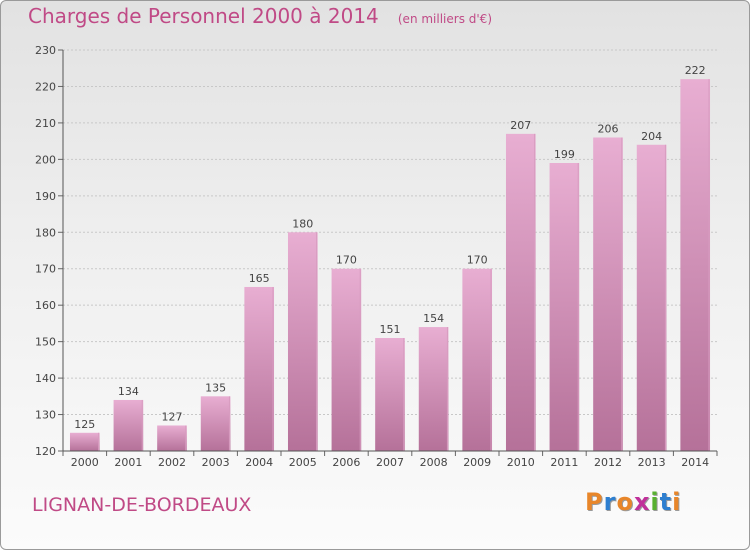  I want to click on bar-value-label: 165, so click(259, 278).